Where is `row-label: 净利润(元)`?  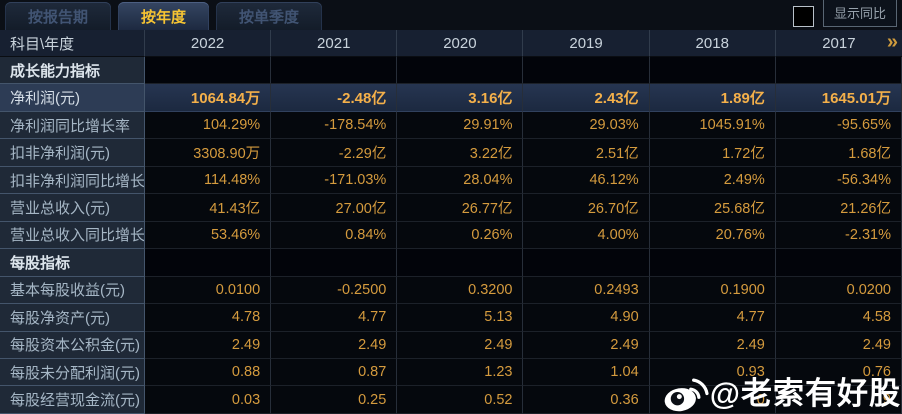
row-label: 净利润(元) is located at coordinates (72, 98).